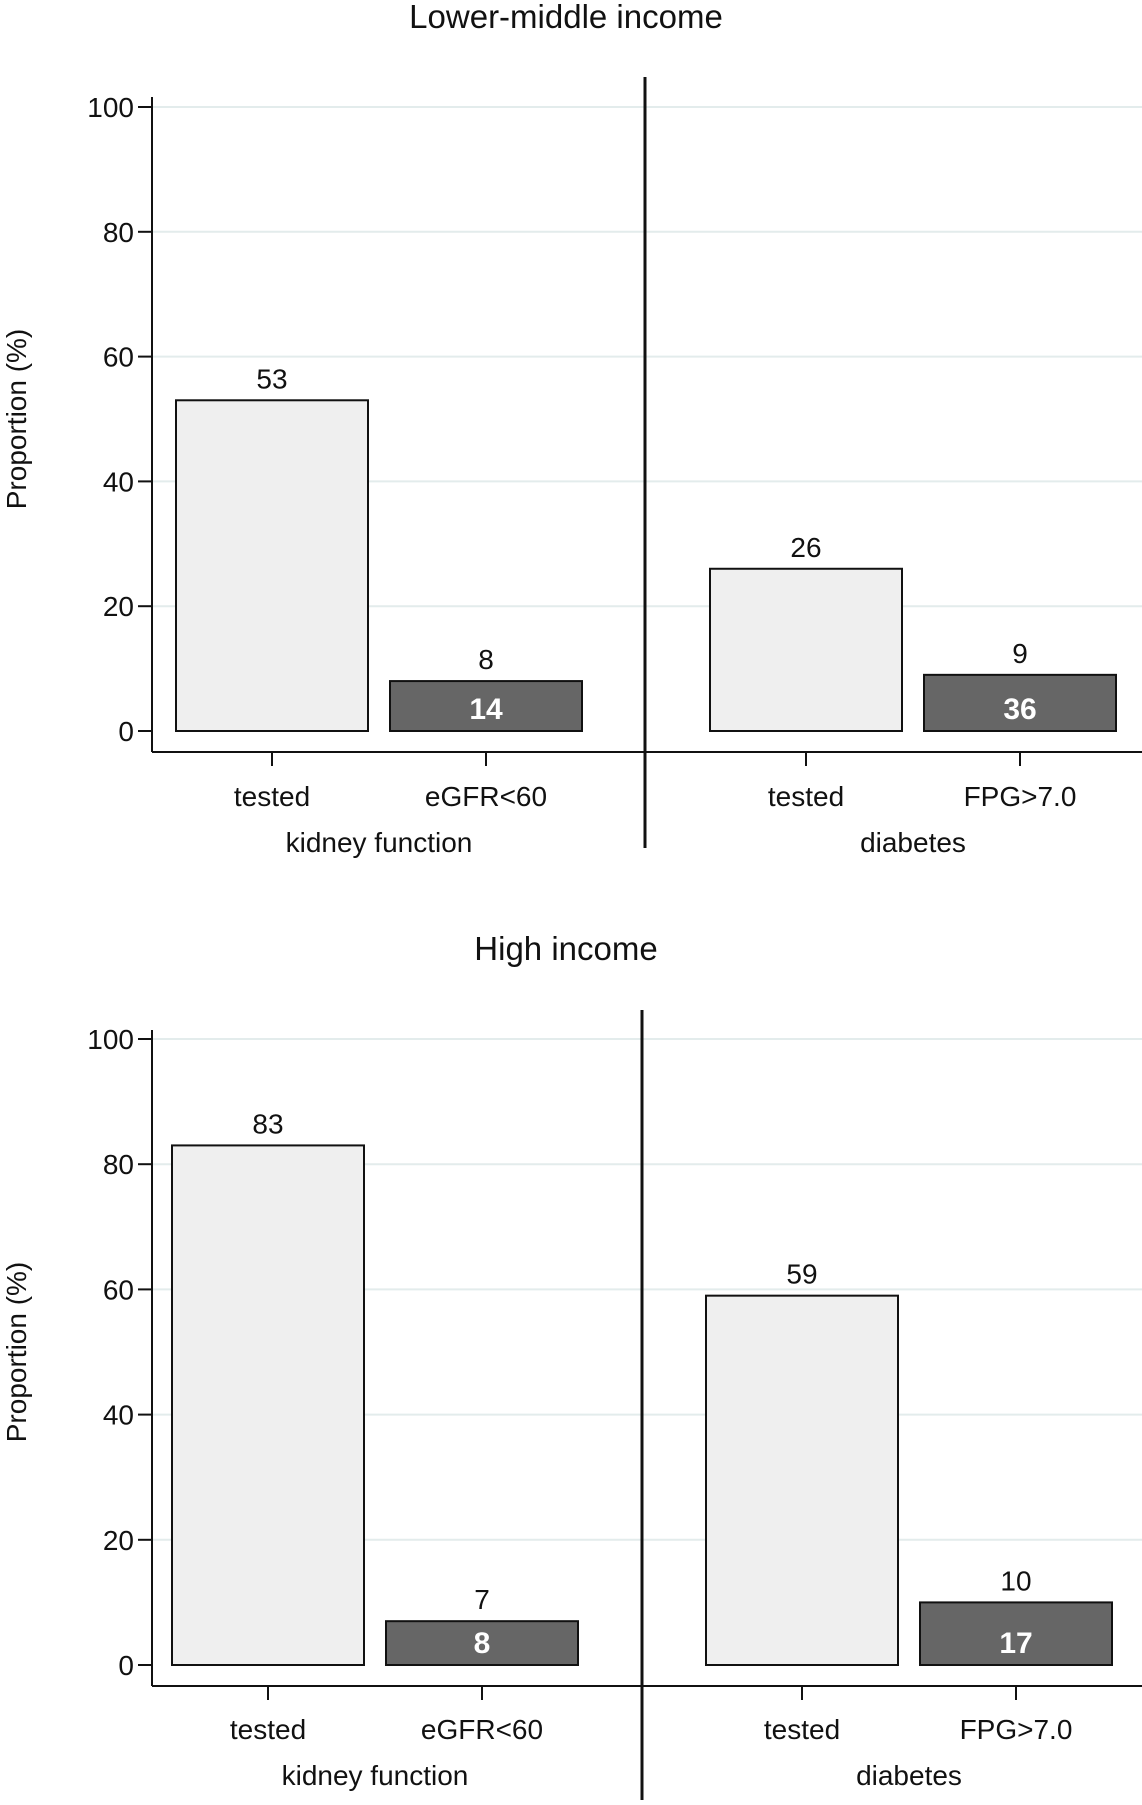 The height and width of the screenshot is (1805, 1142). Describe the element at coordinates (1016, 1729) in the screenshot. I see `high-category-label: FPG>7.0` at that location.